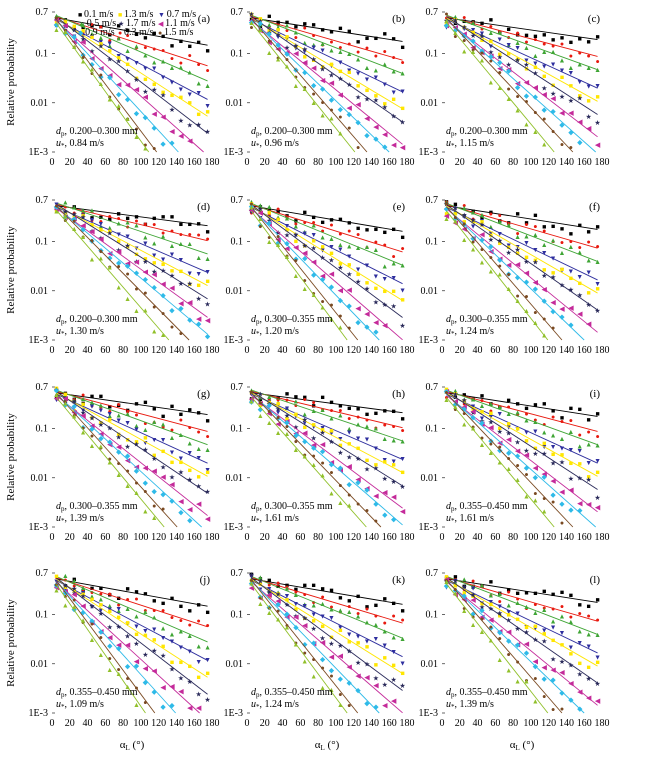  What do you see at coordinates (327, 745) in the screenshot?
I see `x-axis-label: αL (°)` at bounding box center [327, 745].